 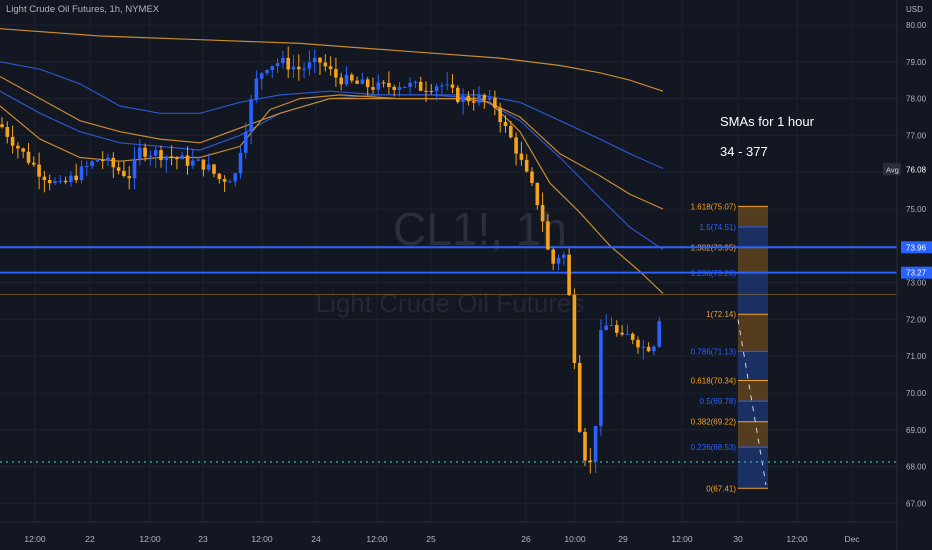 I want to click on avg-tag, so click(x=892, y=169).